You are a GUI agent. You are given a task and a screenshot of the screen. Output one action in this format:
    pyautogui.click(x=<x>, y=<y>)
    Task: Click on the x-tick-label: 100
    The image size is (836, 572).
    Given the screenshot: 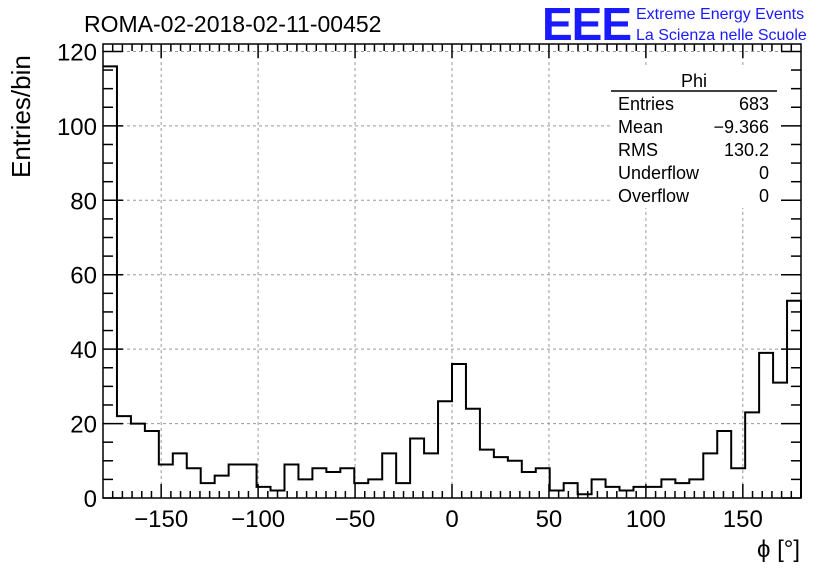 What is the action you would take?
    pyautogui.click(x=646, y=519)
    